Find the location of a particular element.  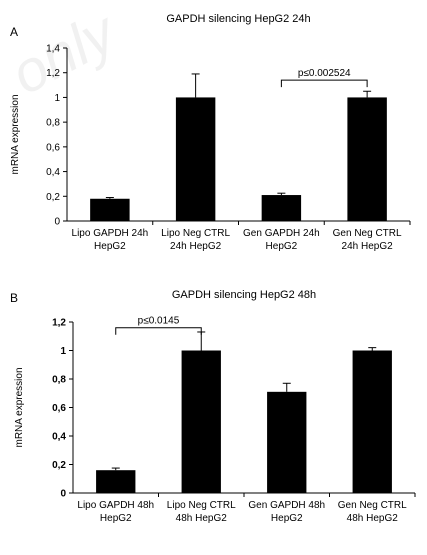

chart2-significance-label: p≤0.0145 is located at coordinates (159, 321).